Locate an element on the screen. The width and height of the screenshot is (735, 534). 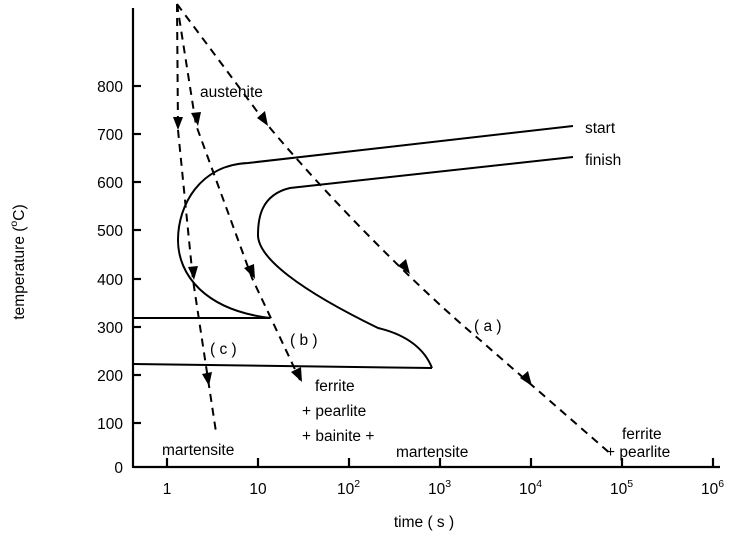
y-tick-400: 400 is located at coordinates (110, 280).